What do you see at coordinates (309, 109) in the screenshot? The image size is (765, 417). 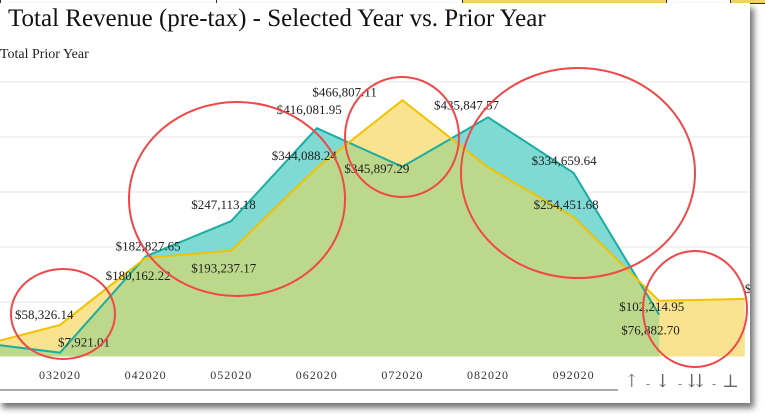 I see `data-label: $416,081.95` at bounding box center [309, 109].